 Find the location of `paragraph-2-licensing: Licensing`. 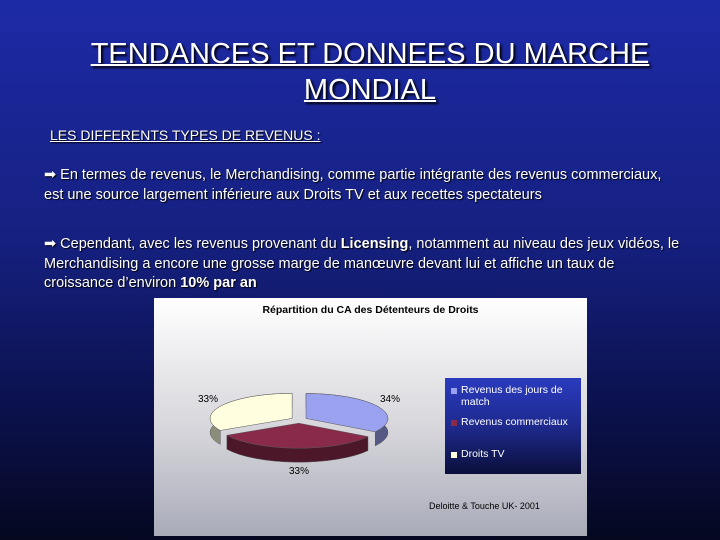

paragraph-2-licensing: Licensing is located at coordinates (374, 244).